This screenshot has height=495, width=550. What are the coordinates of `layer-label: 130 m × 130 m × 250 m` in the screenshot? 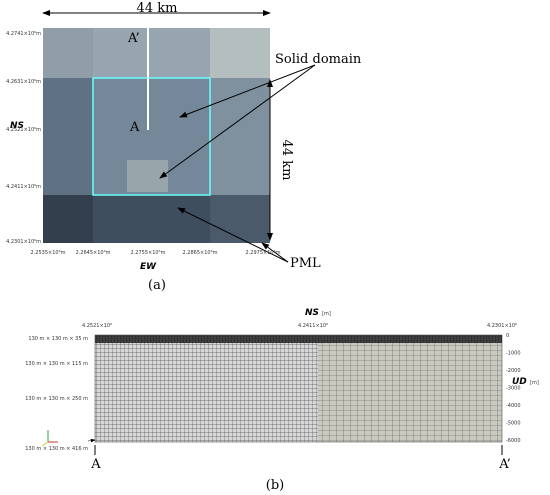 It's located at (56, 399).